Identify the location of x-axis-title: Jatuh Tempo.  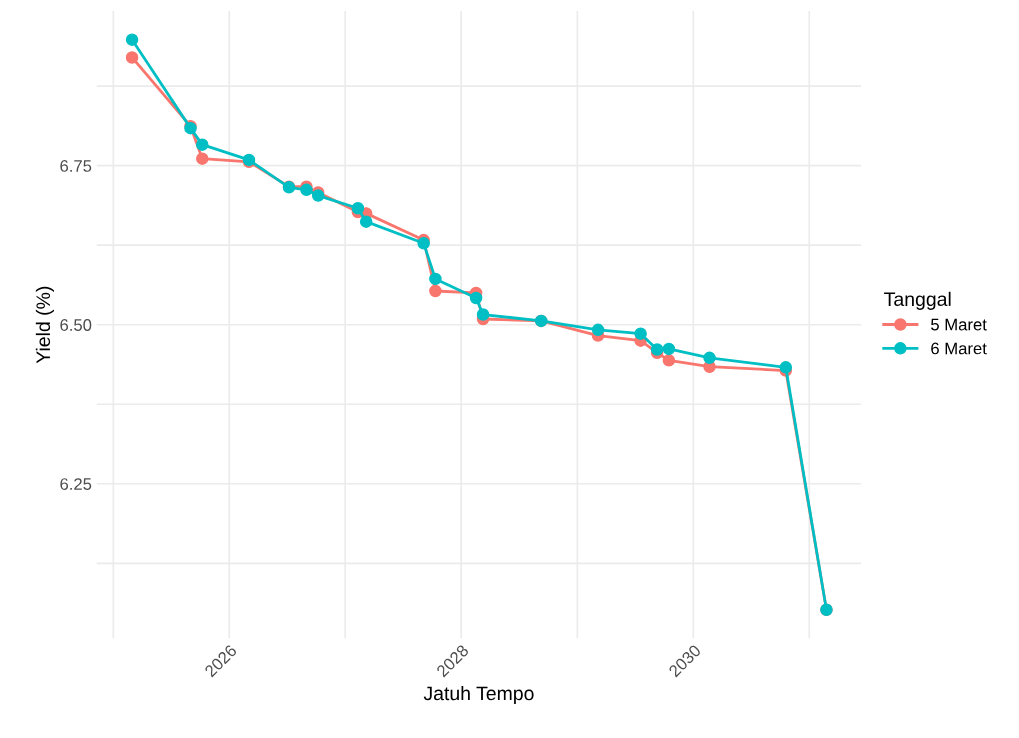
(478, 695).